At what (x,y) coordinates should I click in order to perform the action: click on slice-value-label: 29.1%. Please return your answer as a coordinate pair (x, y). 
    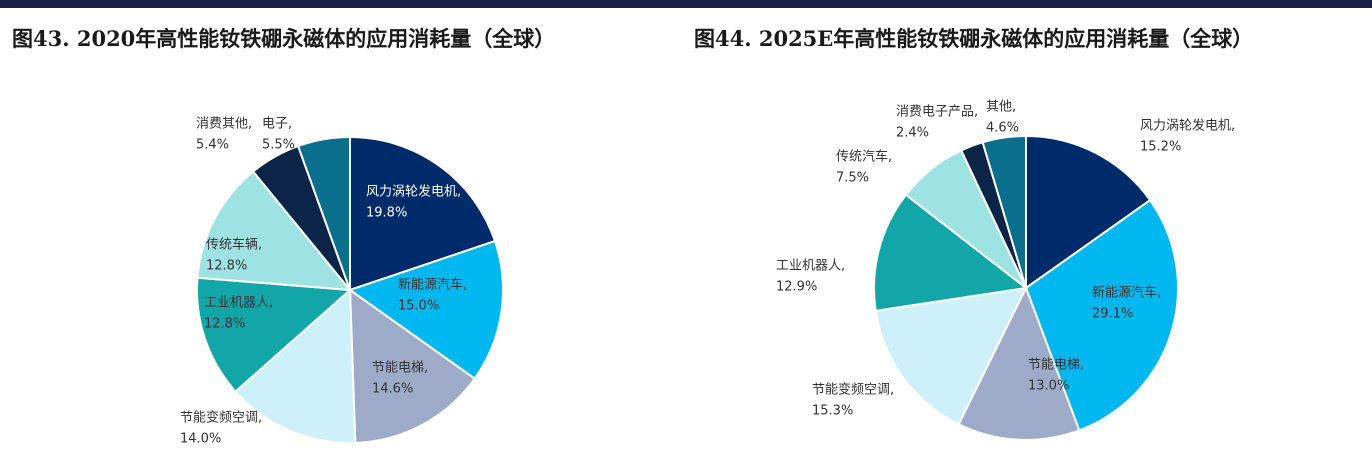
    Looking at the image, I should click on (1112, 314).